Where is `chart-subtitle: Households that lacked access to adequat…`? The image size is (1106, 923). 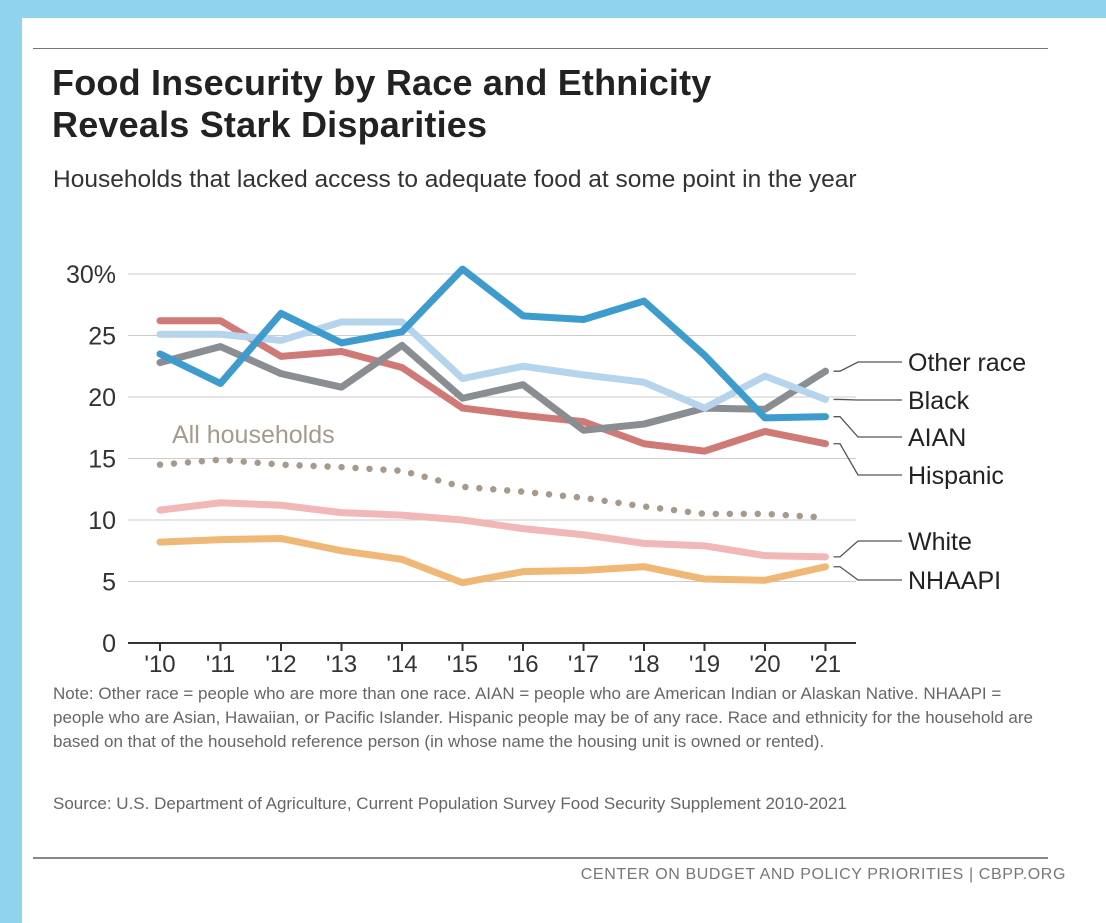
chart-subtitle: Households that lacked access to adequat… is located at coordinates (455, 179).